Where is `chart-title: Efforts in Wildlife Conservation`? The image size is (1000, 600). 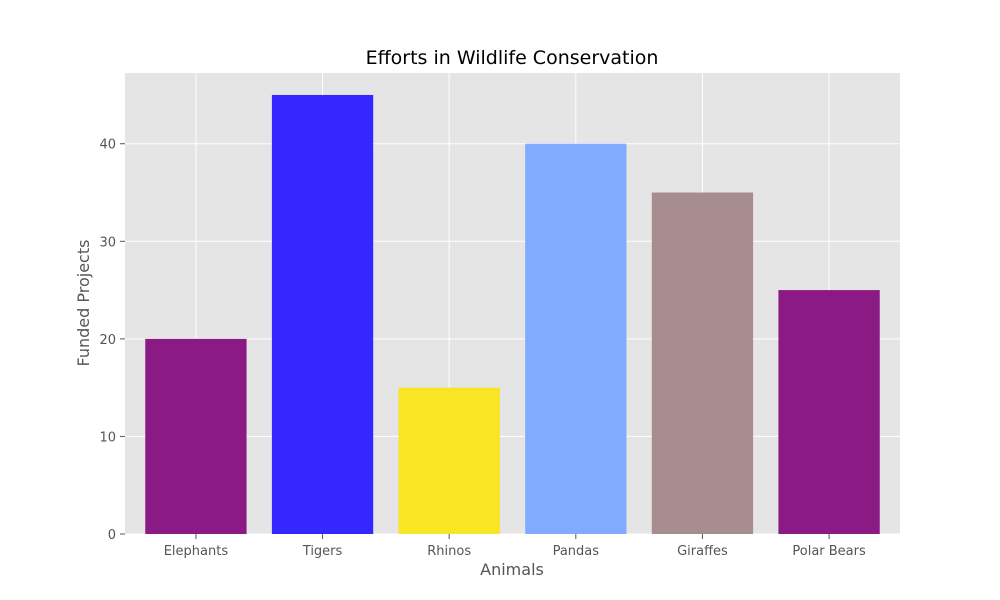
chart-title: Efforts in Wildlife Conservation is located at coordinates (512, 58).